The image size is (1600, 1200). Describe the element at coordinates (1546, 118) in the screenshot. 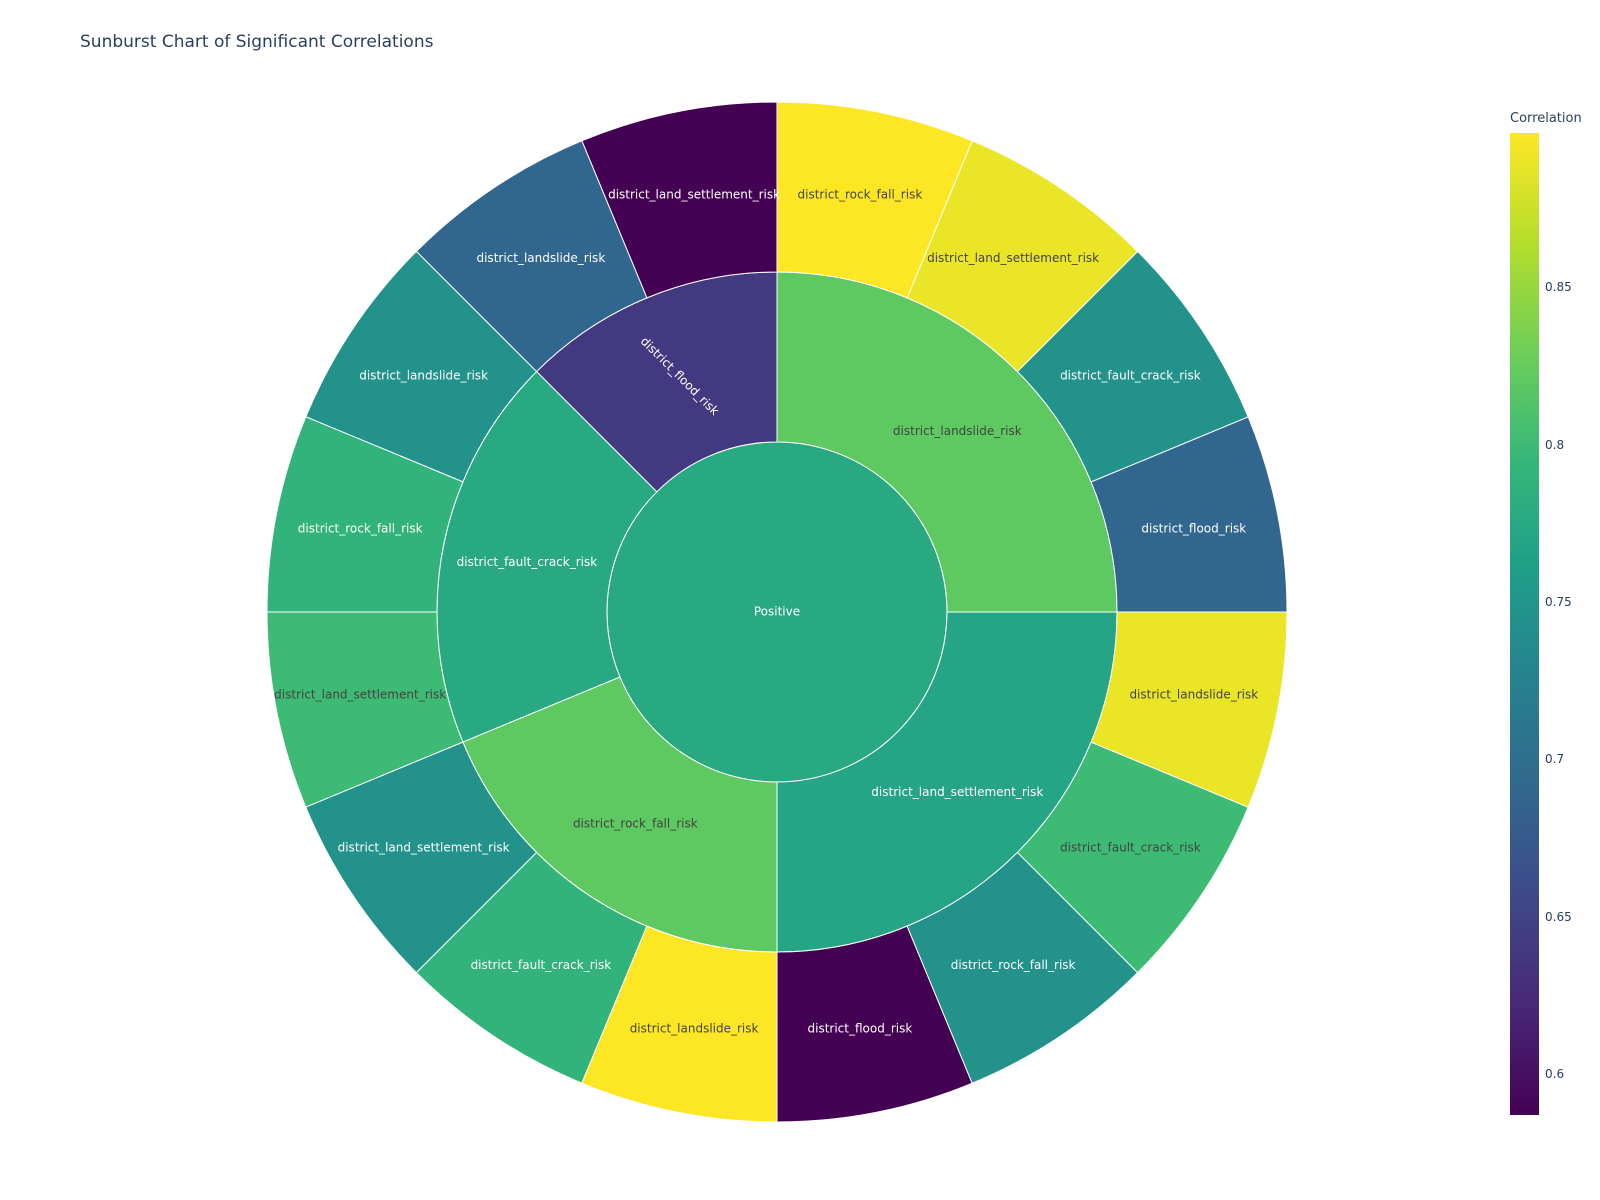

I see `colorbar-title: Correlation` at that location.